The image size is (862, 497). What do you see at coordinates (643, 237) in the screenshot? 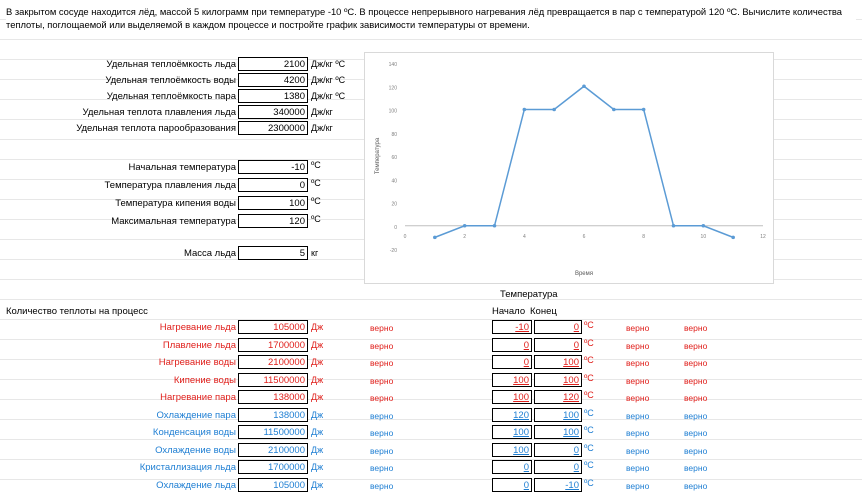
I see `x-tick-label: 8` at bounding box center [643, 237].